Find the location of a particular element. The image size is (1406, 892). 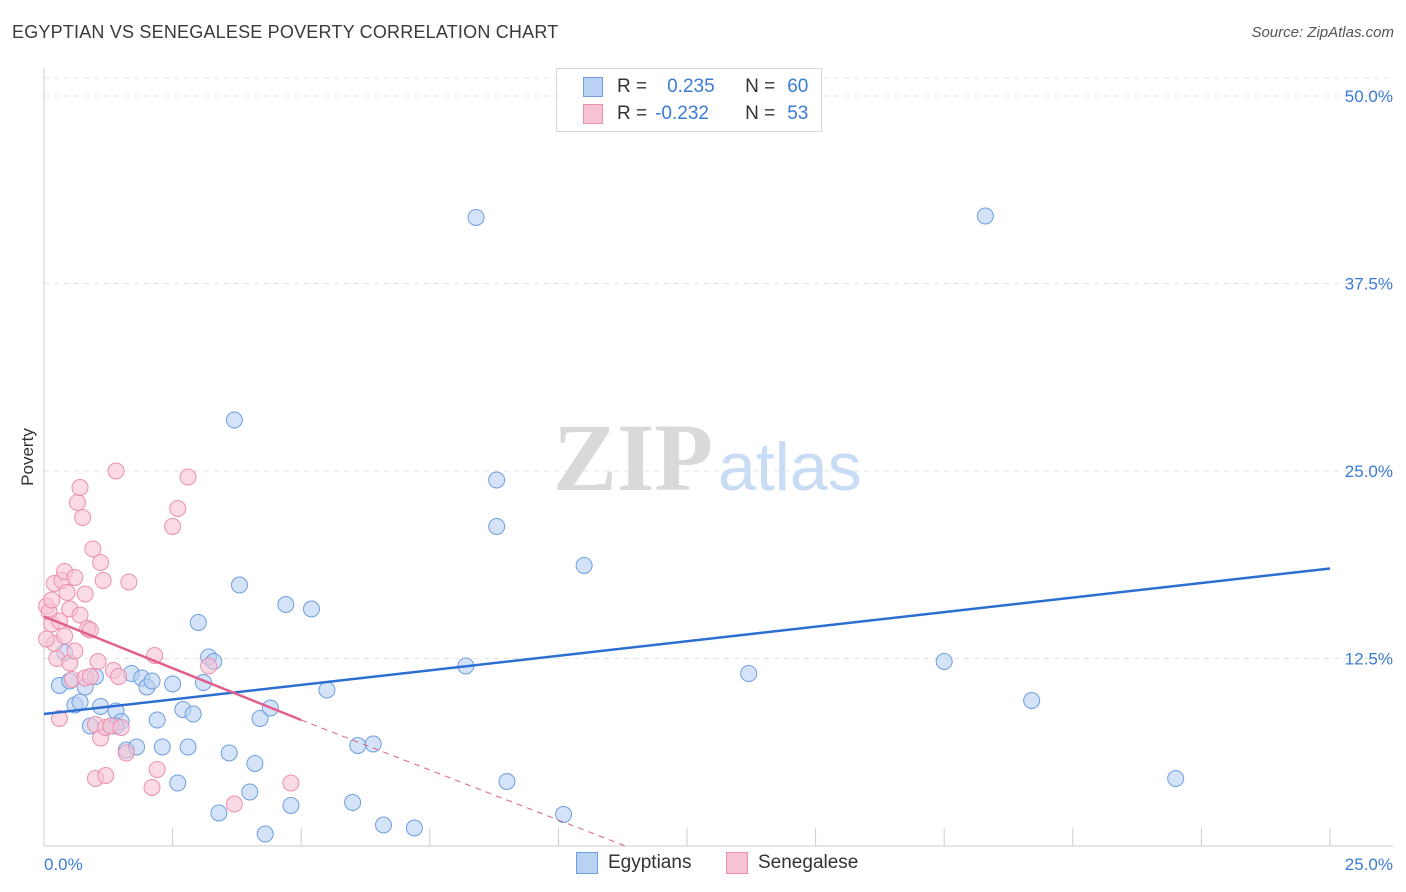

y-axis-label: Poverty is located at coordinates (27, 457).